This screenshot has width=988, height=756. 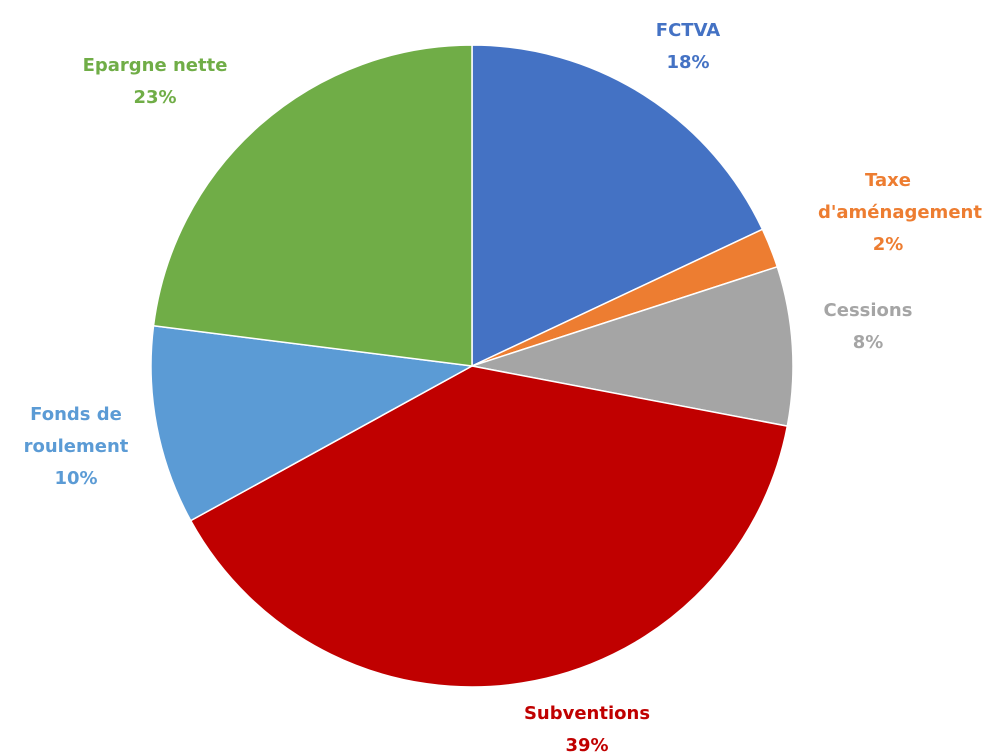 I want to click on slice-label: FCTVA 18%, so click(x=688, y=47).